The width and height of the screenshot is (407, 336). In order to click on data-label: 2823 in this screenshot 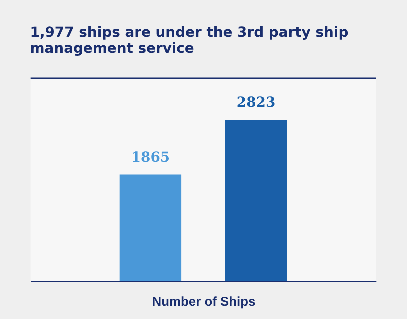, I will do `click(256, 103)`.